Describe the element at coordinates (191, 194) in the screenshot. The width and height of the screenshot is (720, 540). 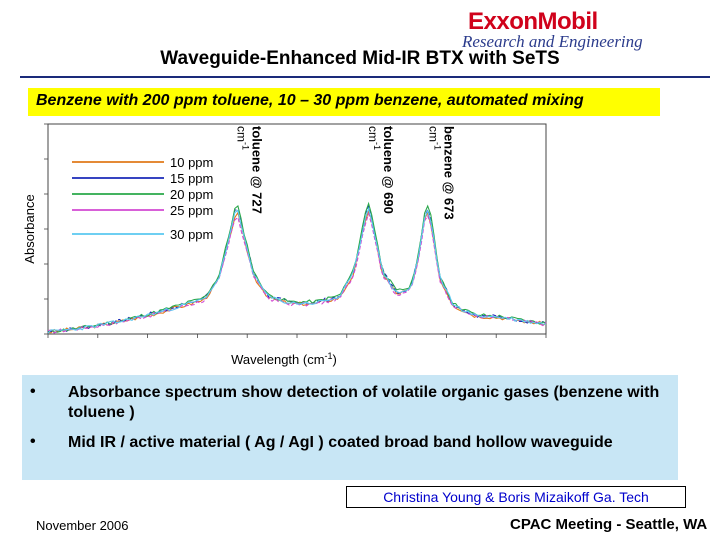
I see `legend-label: 20 ppm` at that location.